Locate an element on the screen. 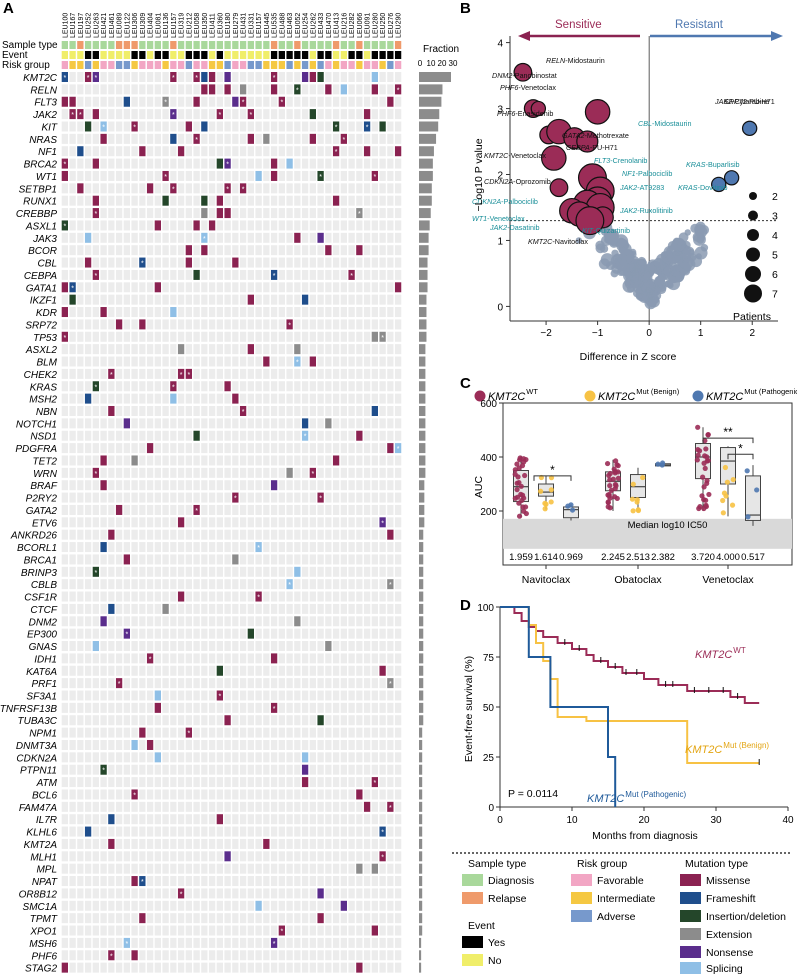 The height and width of the screenshot is (976, 797). efs-y-tick: 0 is located at coordinates (491, 808).